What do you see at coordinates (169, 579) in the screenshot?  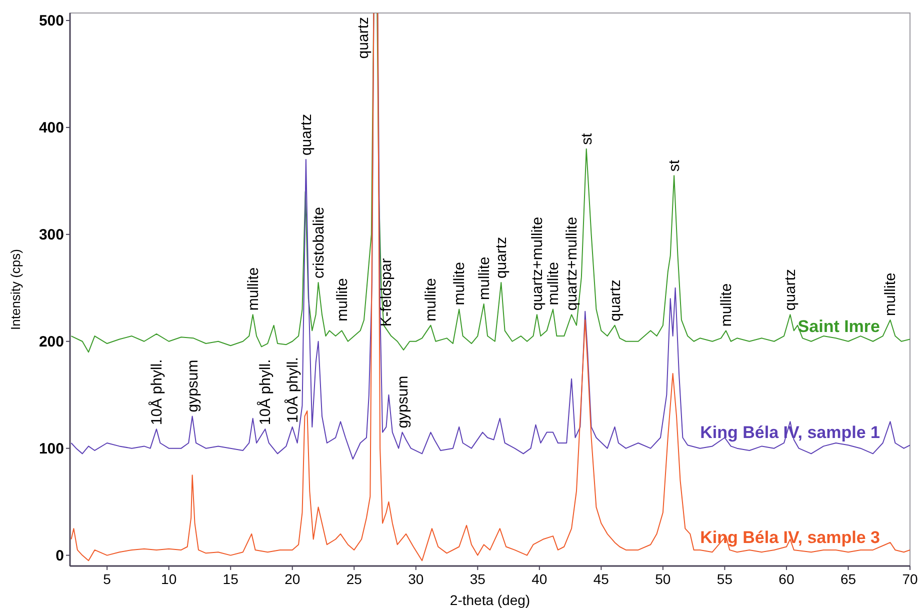 I see `x-tick-label: 10` at bounding box center [169, 579].